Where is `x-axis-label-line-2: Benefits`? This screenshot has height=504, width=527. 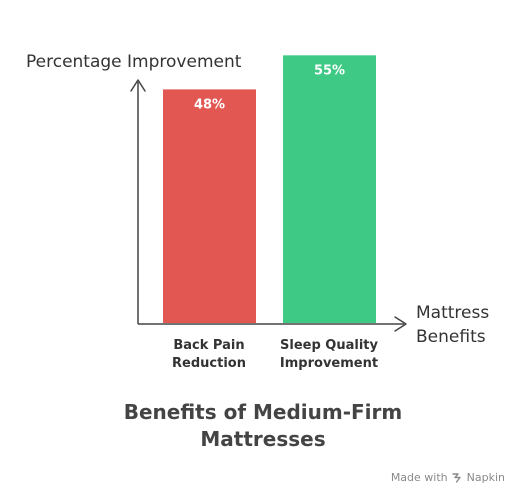
x-axis-label-line-2: Benefits is located at coordinates (451, 337).